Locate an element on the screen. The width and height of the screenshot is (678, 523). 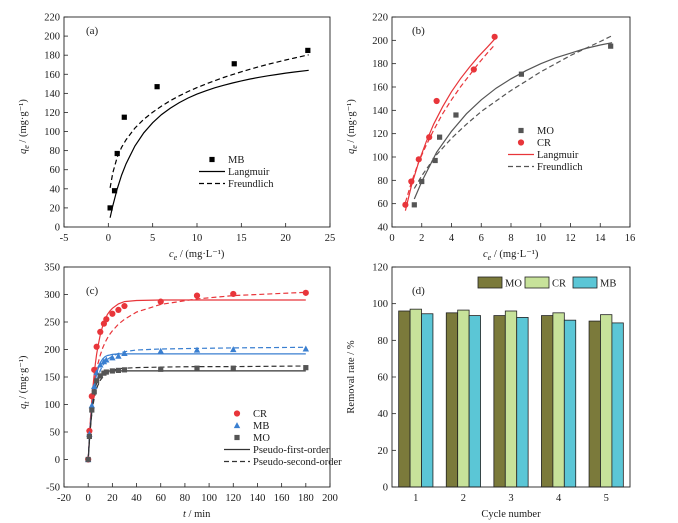
x-tick-label: 4 is located at coordinates (559, 498).